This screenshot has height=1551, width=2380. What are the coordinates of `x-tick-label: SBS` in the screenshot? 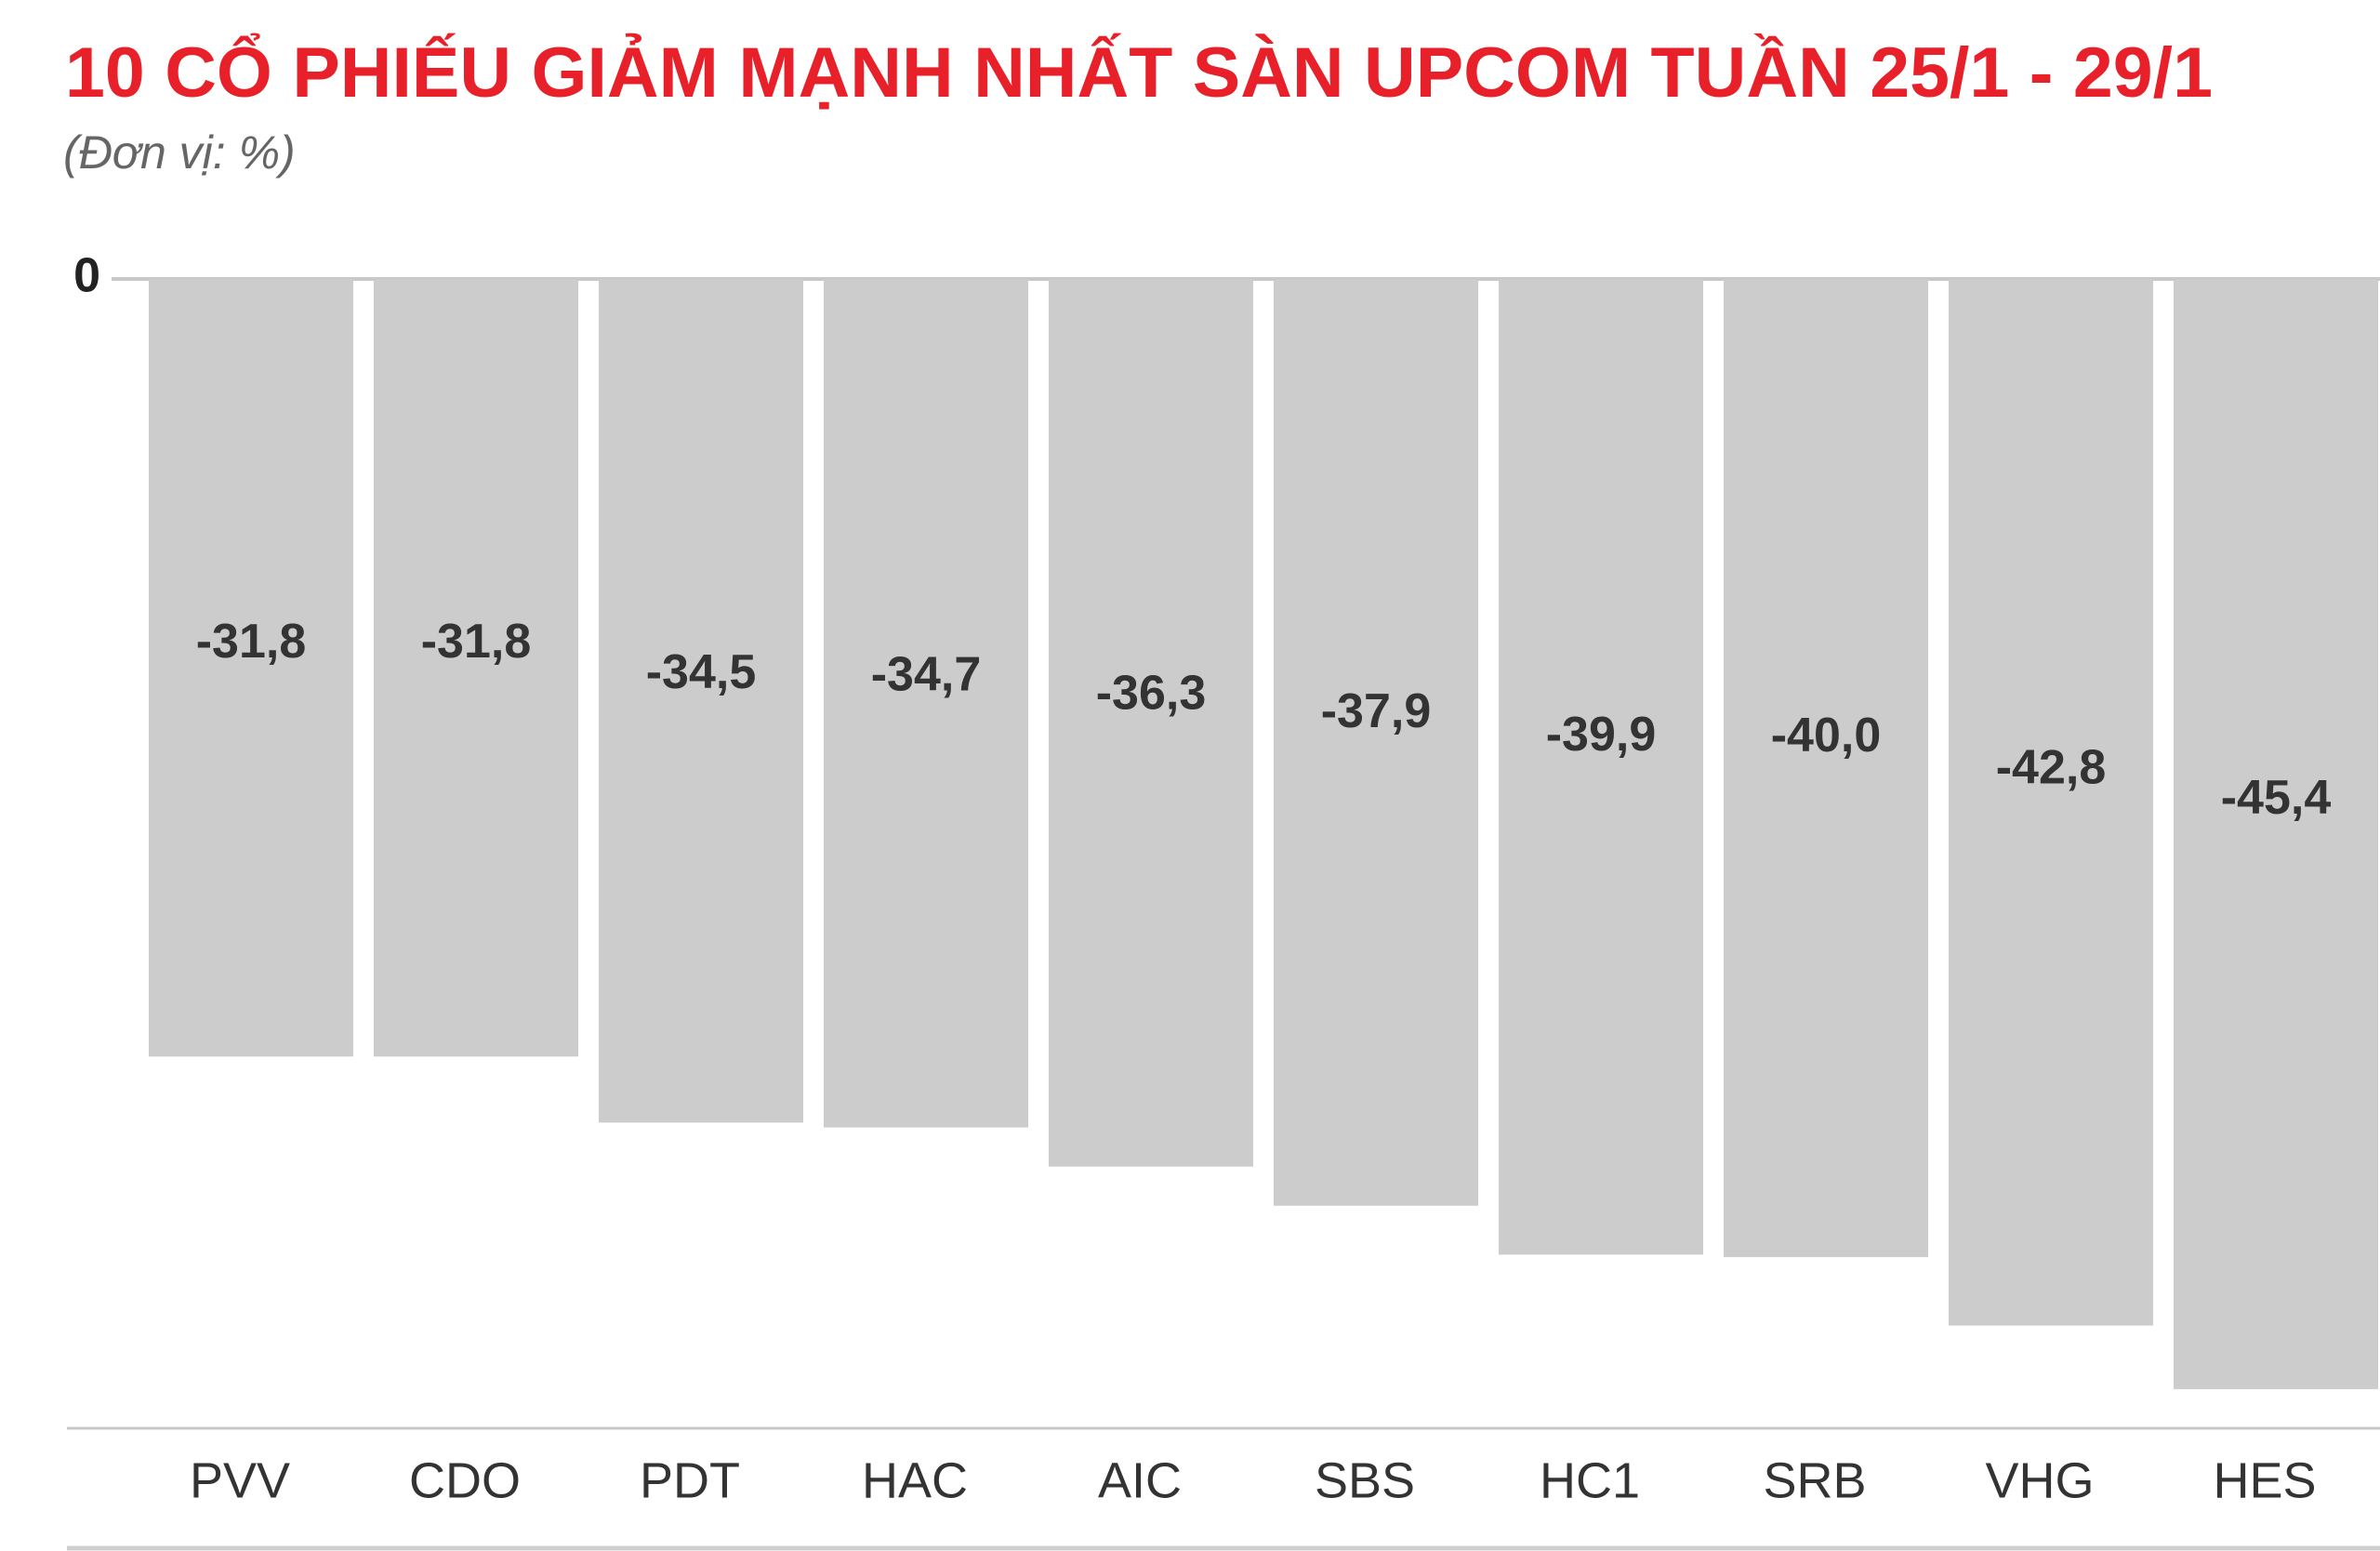 It's located at (1365, 1480).